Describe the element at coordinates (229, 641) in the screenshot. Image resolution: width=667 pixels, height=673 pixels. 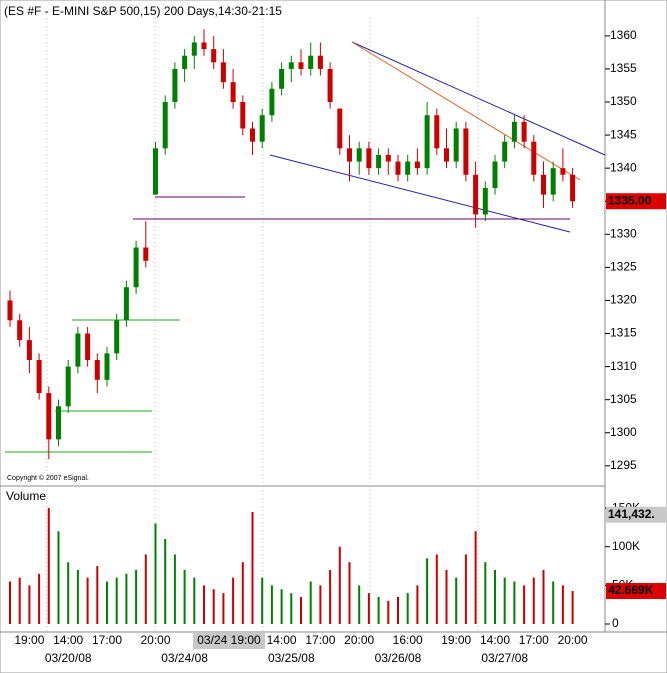
I see `cursor-label-box: 03/24 19:00` at that location.